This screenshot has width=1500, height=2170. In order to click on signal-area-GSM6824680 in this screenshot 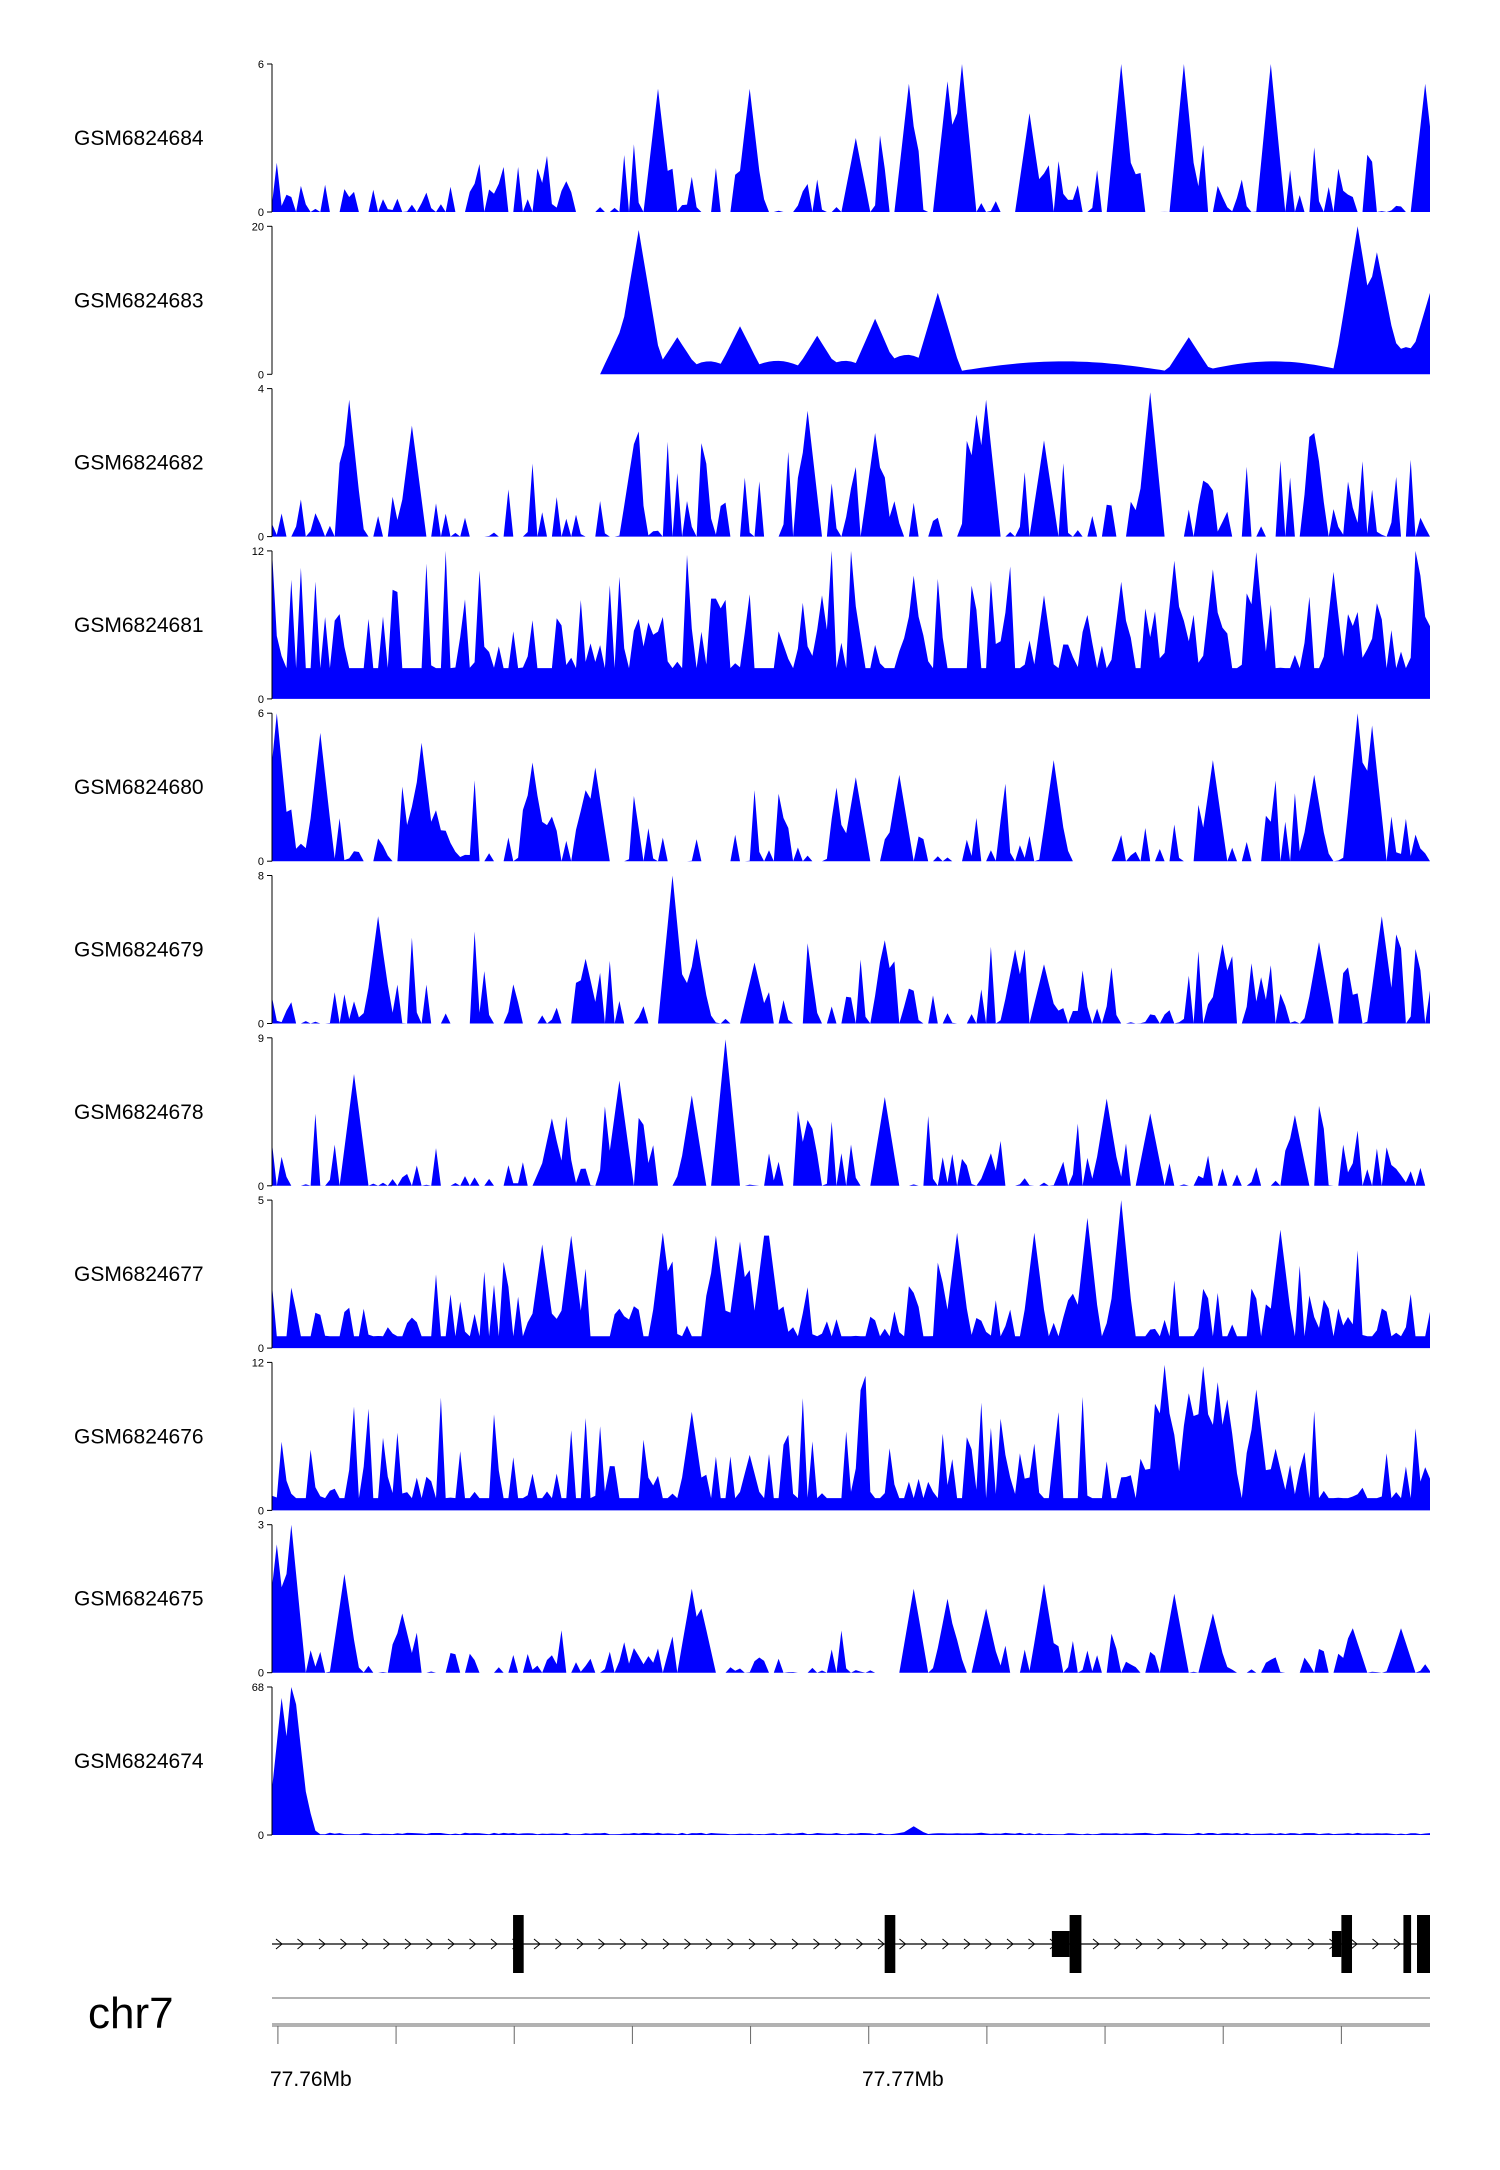, I will do `click(851, 787)`.